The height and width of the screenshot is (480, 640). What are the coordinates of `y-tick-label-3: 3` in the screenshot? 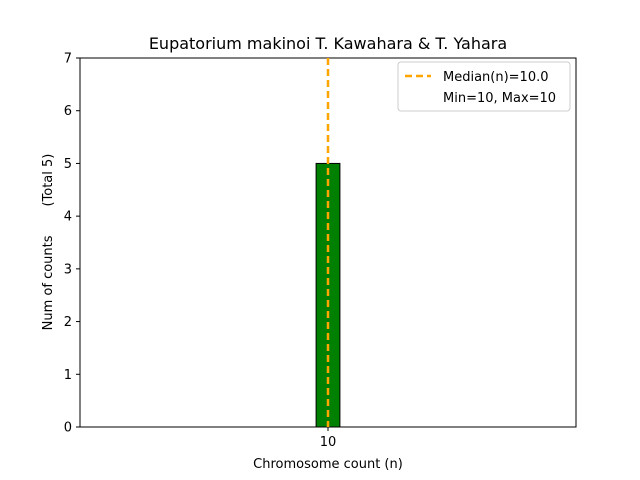 It's located at (68, 269).